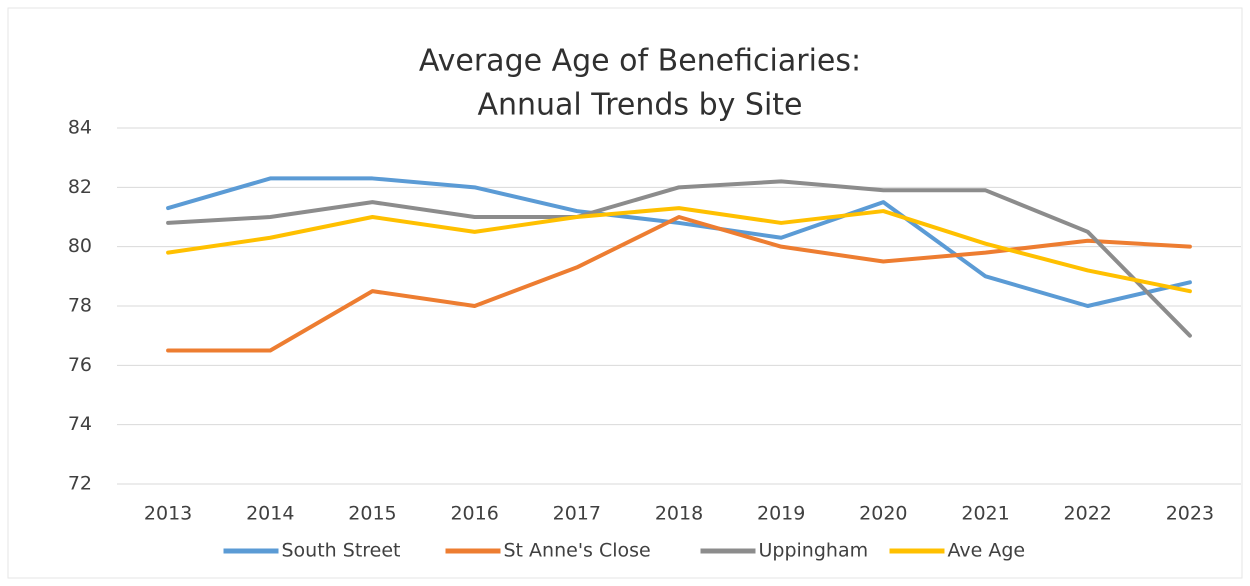 Image resolution: width=1250 pixels, height=586 pixels. What do you see at coordinates (80, 365) in the screenshot?
I see `y-tick-label: 76` at bounding box center [80, 365].